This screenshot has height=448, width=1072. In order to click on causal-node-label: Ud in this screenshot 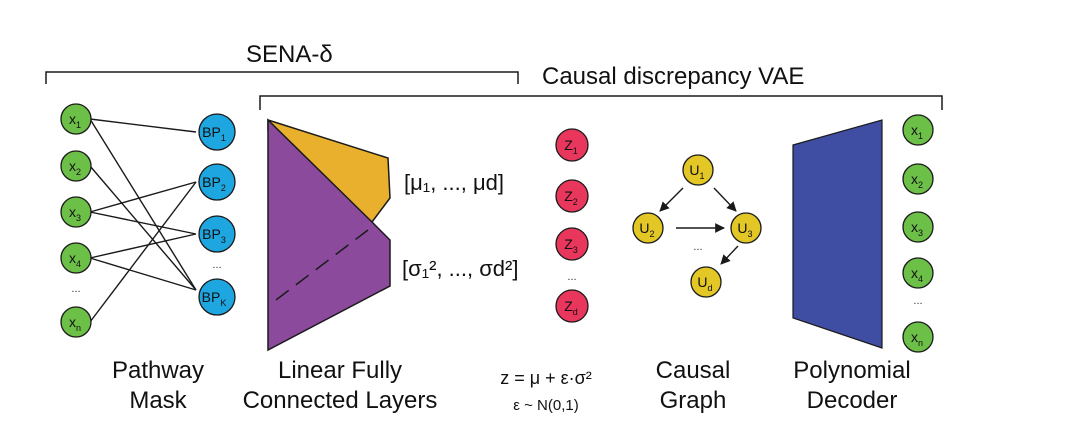, I will do `click(704, 283)`.